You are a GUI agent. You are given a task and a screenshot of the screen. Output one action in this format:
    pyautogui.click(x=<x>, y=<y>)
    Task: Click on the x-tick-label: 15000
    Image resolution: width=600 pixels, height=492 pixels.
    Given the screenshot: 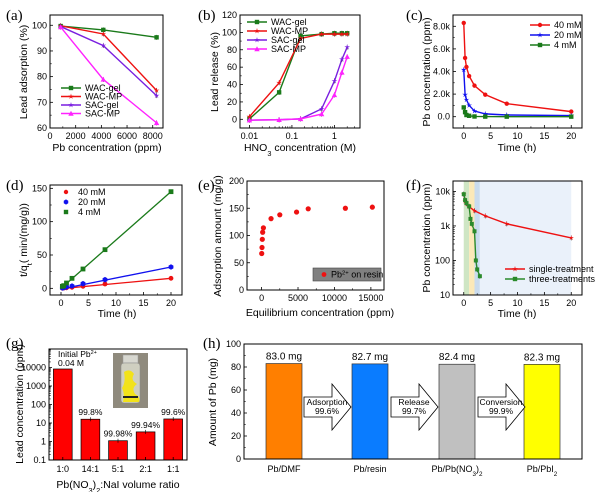 What is the action you would take?
    pyautogui.click(x=370, y=298)
    